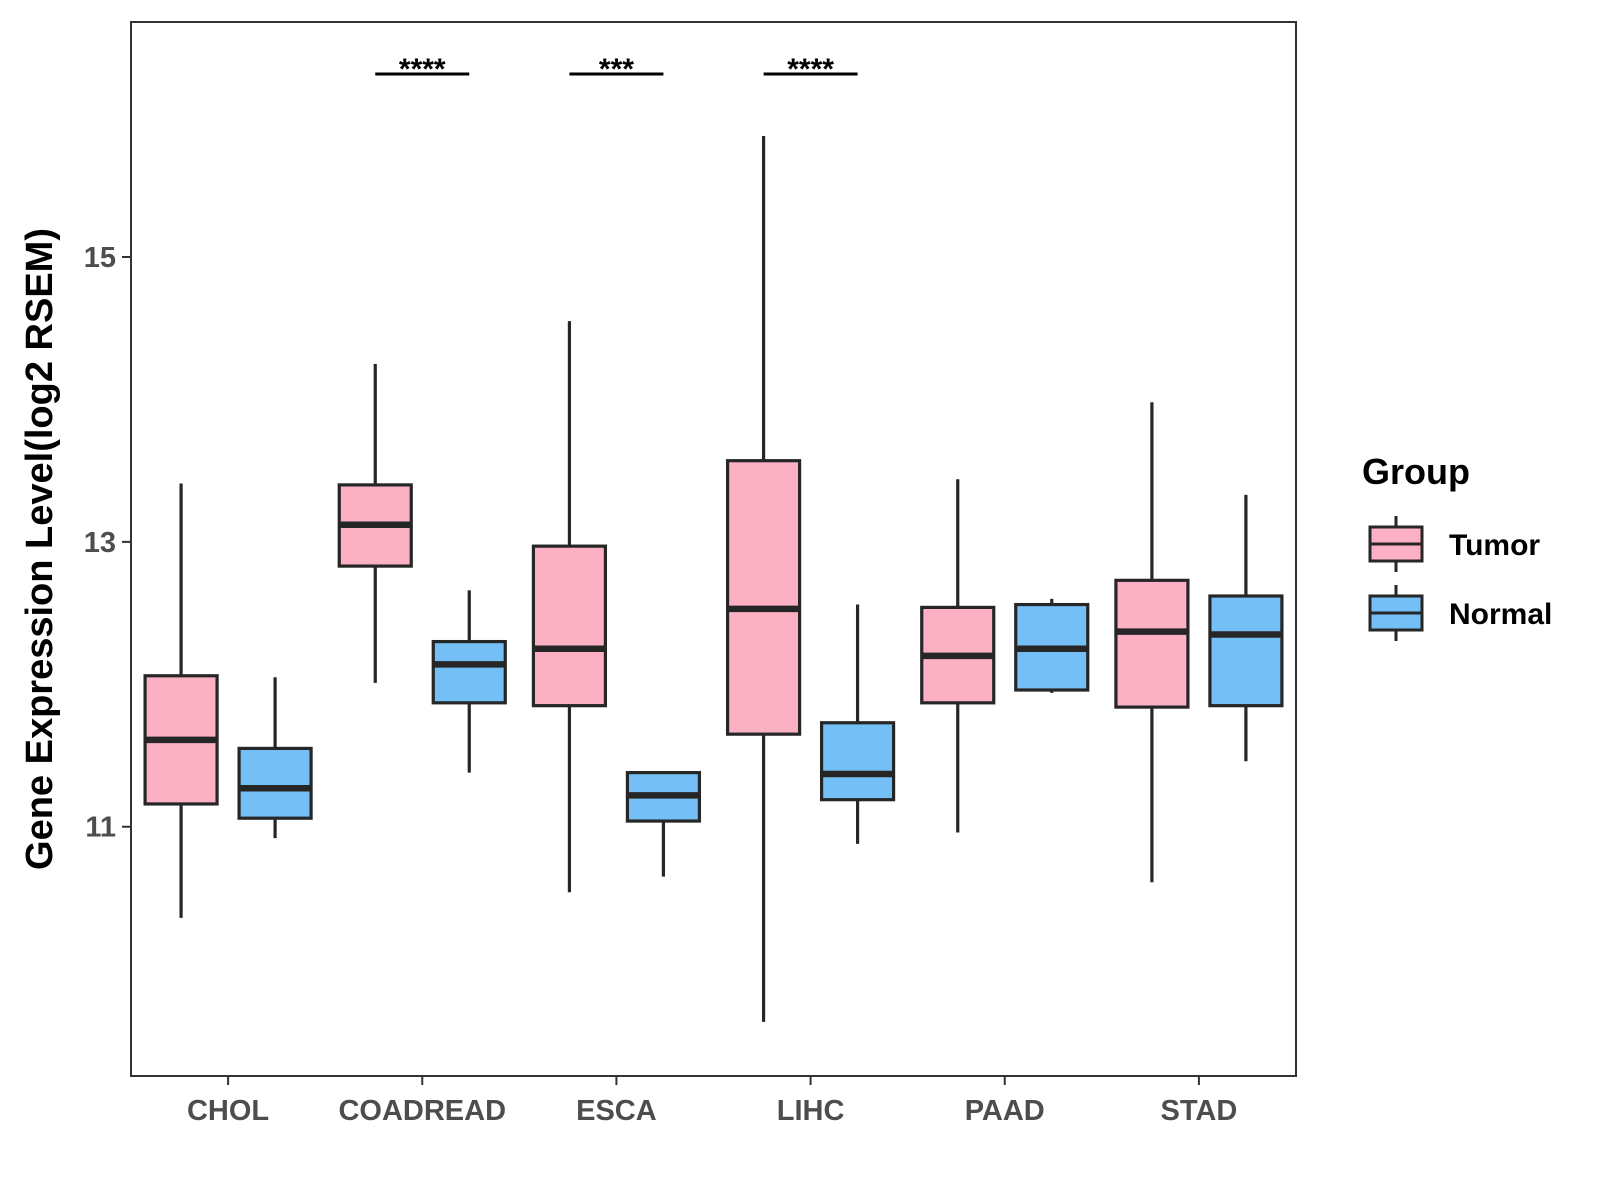 Image resolution: width=1600 pixels, height=1200 pixels. Describe the element at coordinates (663, 824) in the screenshot. I see `box-esca-normal` at that location.